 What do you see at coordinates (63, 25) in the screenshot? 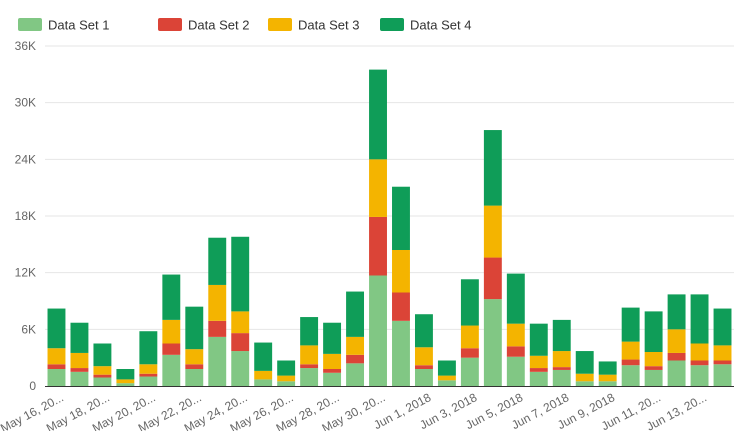
I see `legend-item-1: Data Set 1` at bounding box center [63, 25].